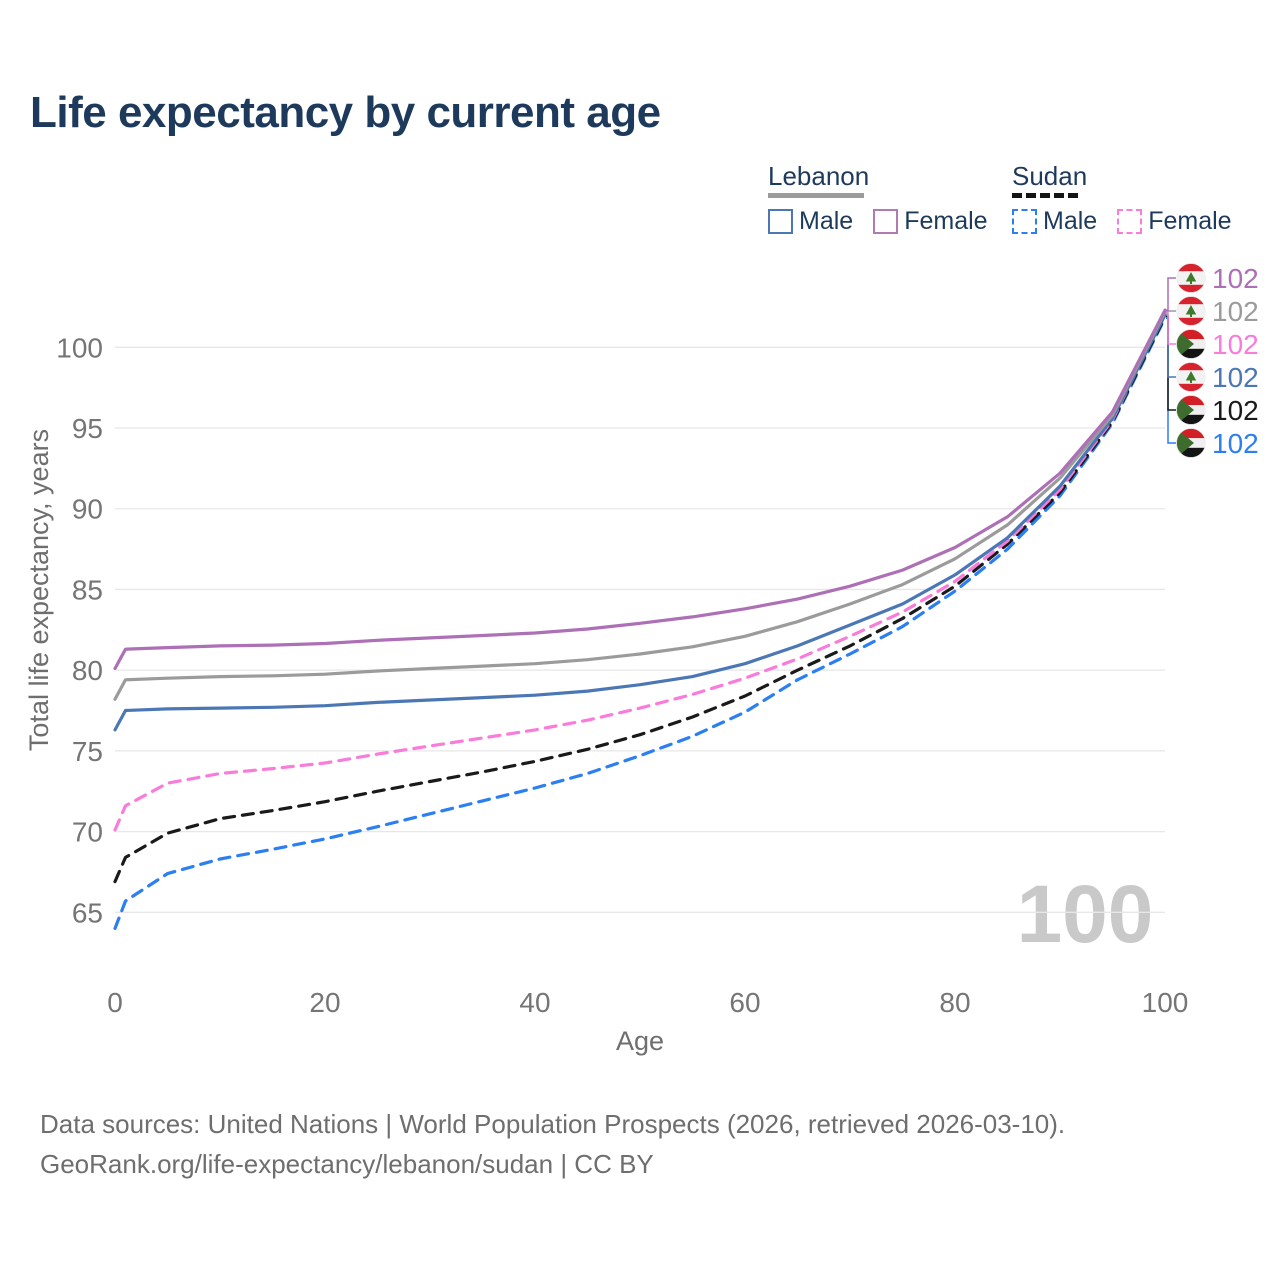  Describe the element at coordinates (744, 1002) in the screenshot. I see `x-tick-label: 60` at that location.